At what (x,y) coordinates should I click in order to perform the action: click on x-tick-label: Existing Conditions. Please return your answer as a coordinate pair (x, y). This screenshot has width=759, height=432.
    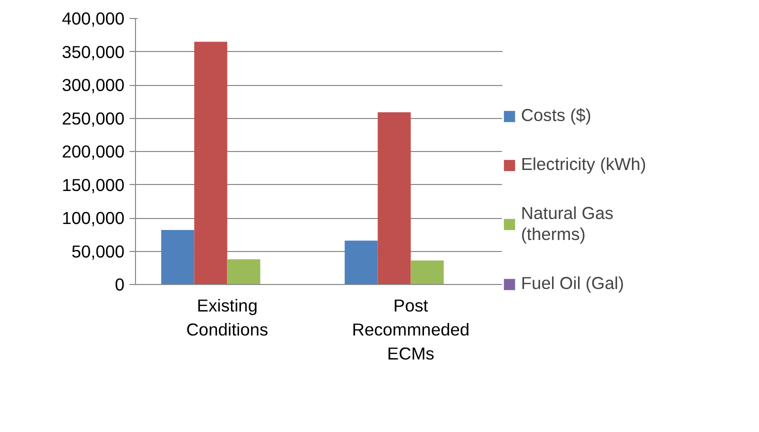
    Looking at the image, I should click on (227, 318).